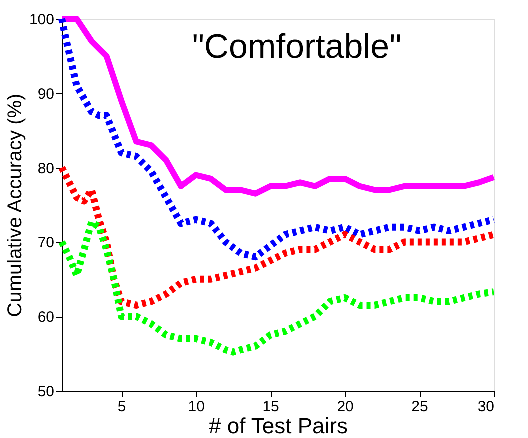 The height and width of the screenshot is (438, 528). I want to click on x-tick-label: 20, so click(345, 407).